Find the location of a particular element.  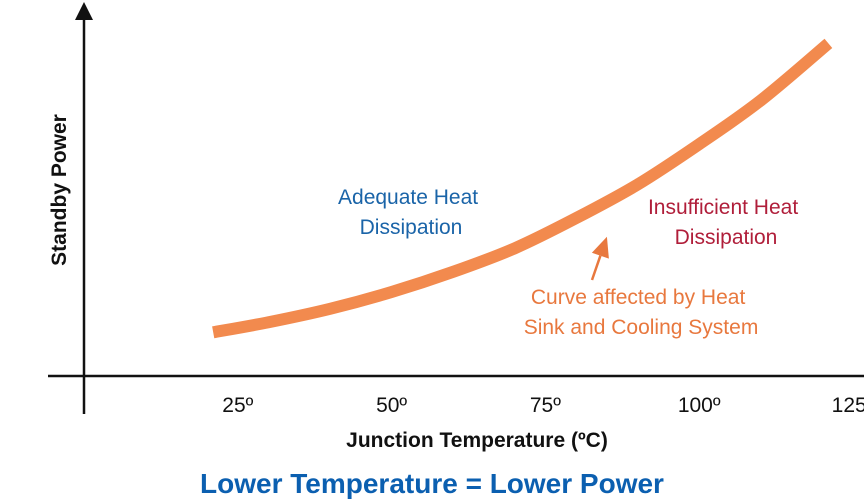

annotation-adequate-line1: Adequate Heat is located at coordinates (408, 197).